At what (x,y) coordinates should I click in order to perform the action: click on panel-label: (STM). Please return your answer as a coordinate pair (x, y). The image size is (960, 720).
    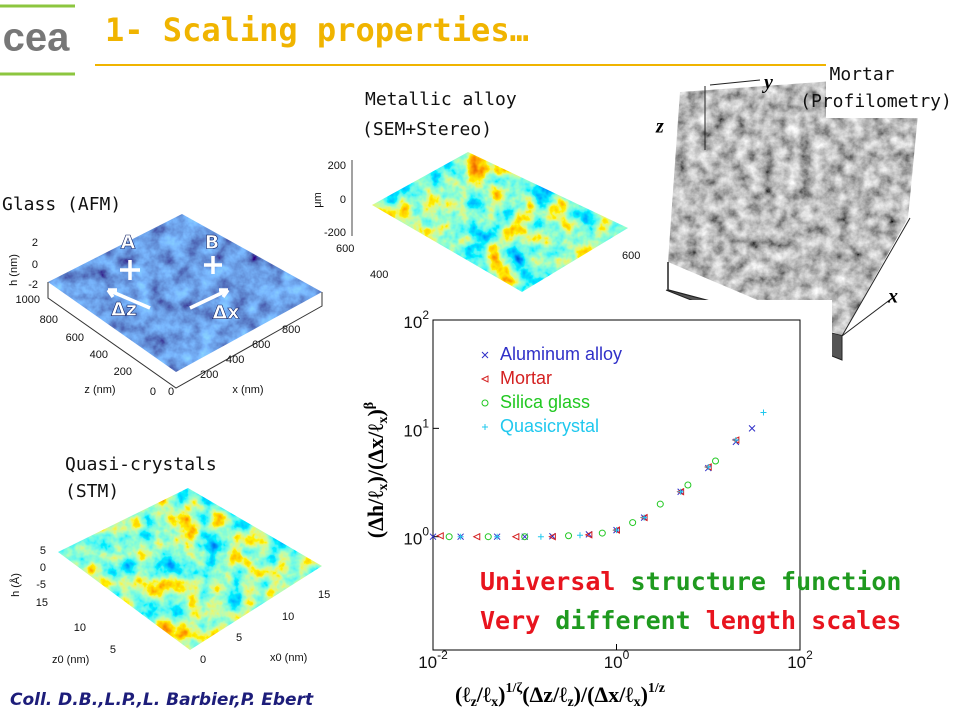
    Looking at the image, I should click on (92, 491).